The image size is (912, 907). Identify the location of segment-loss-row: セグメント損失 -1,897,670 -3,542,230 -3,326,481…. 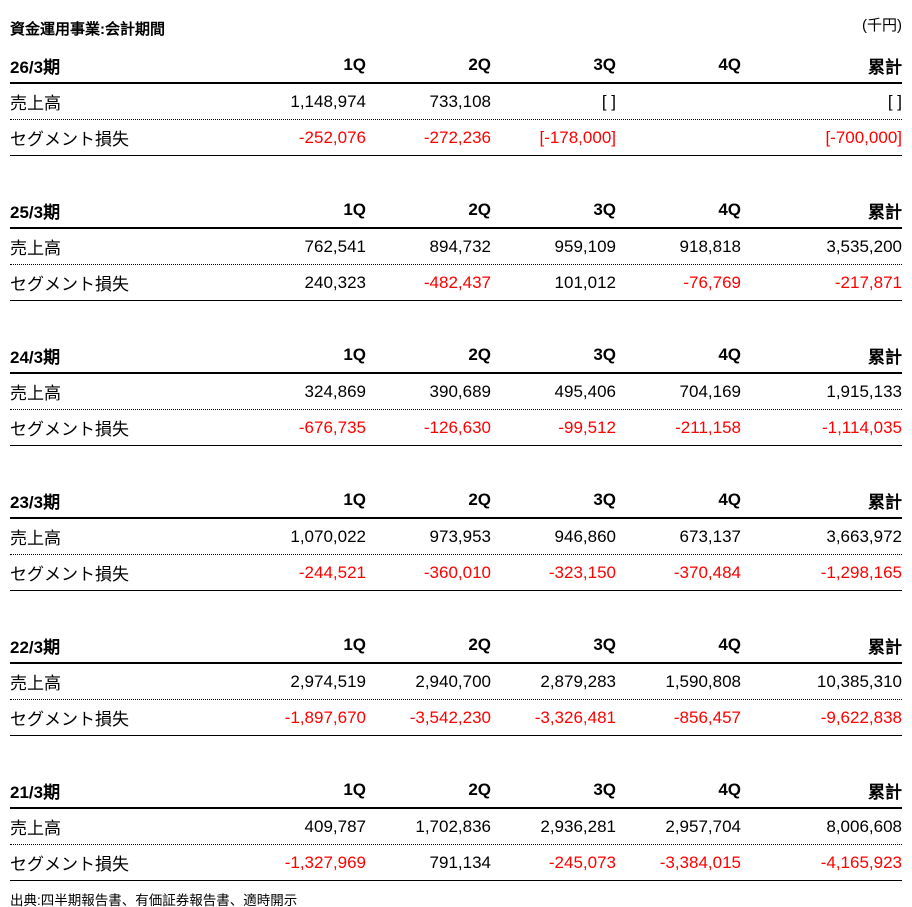
(456, 718).